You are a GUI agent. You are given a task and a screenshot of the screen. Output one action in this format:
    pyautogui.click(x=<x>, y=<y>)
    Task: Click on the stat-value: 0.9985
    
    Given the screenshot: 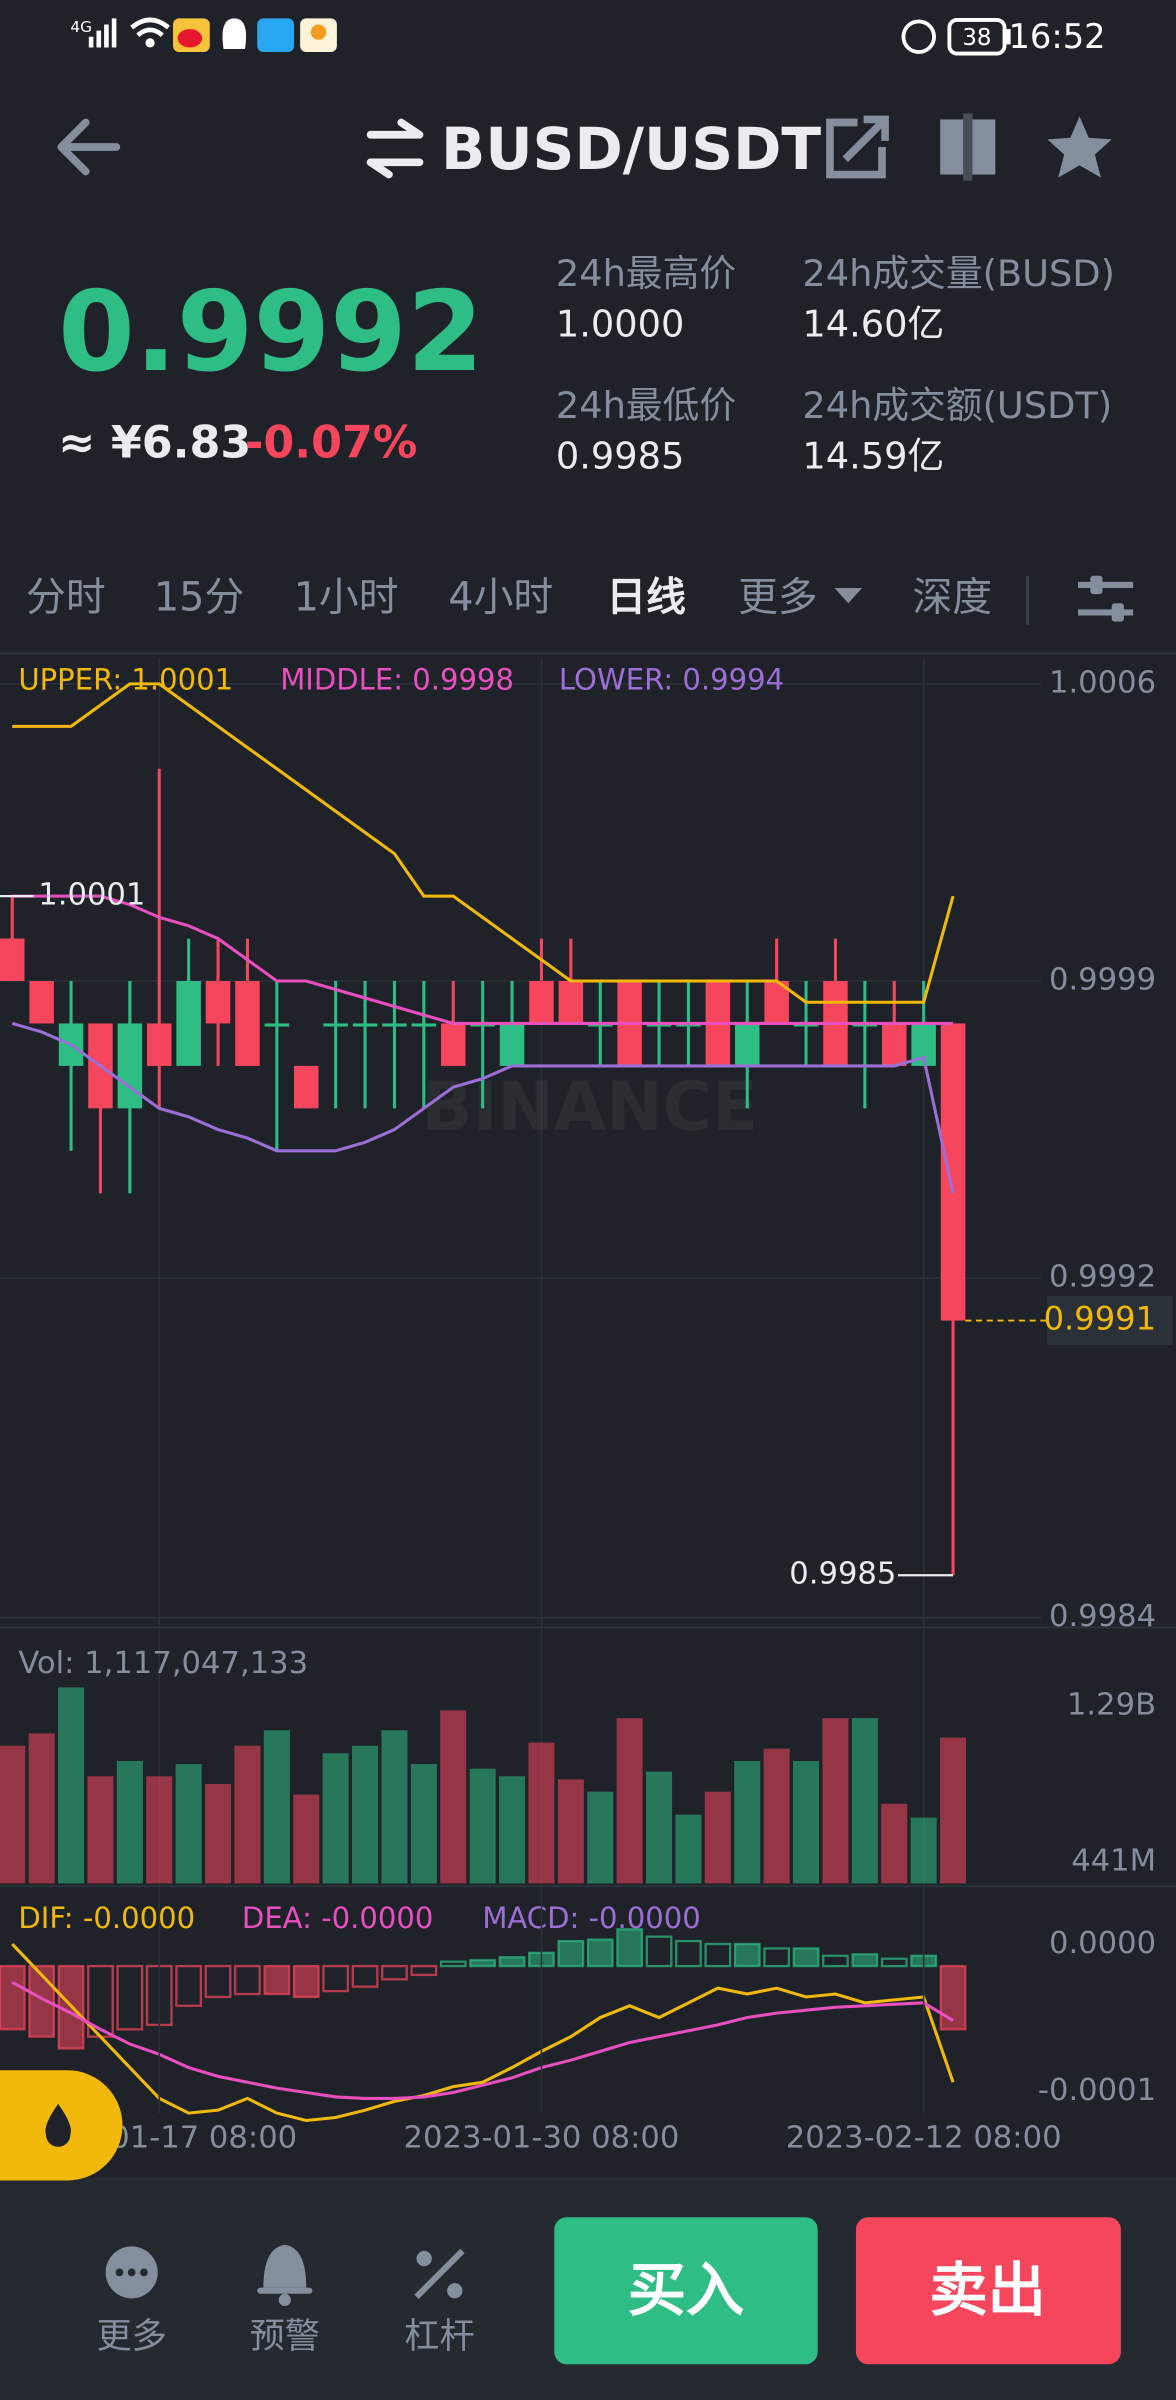 What is the action you would take?
    pyautogui.click(x=620, y=455)
    